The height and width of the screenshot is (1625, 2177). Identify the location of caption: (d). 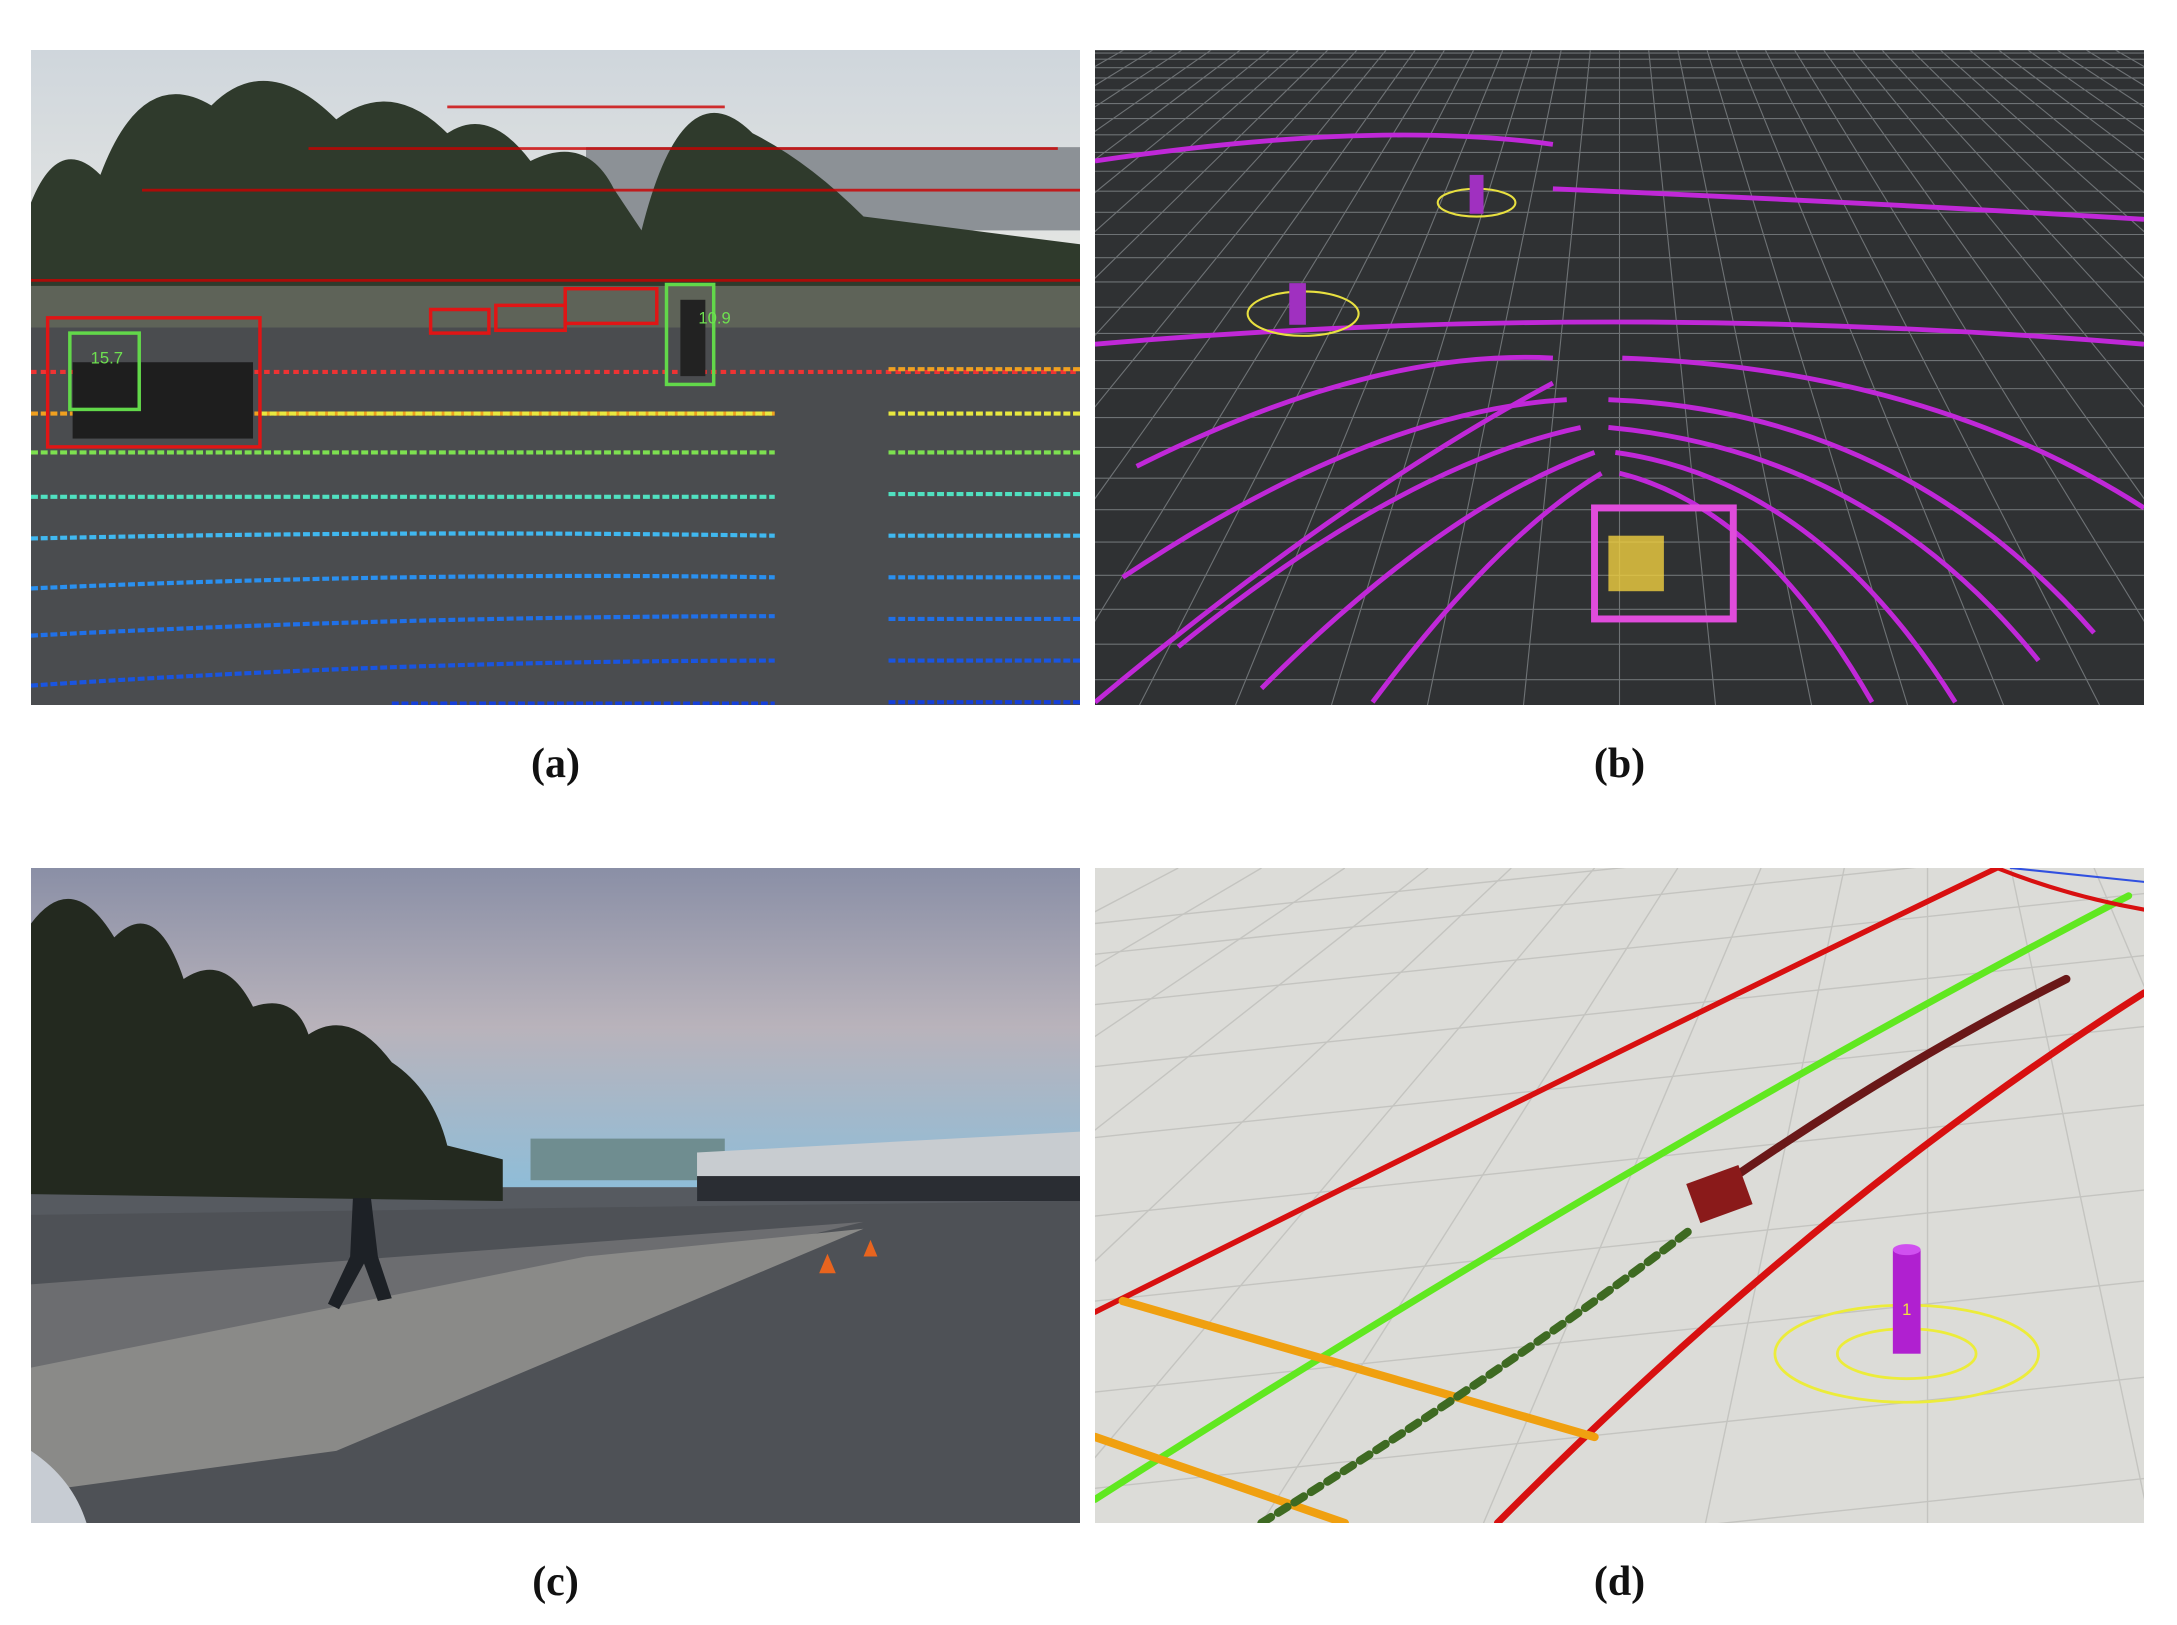
(1619, 1582).